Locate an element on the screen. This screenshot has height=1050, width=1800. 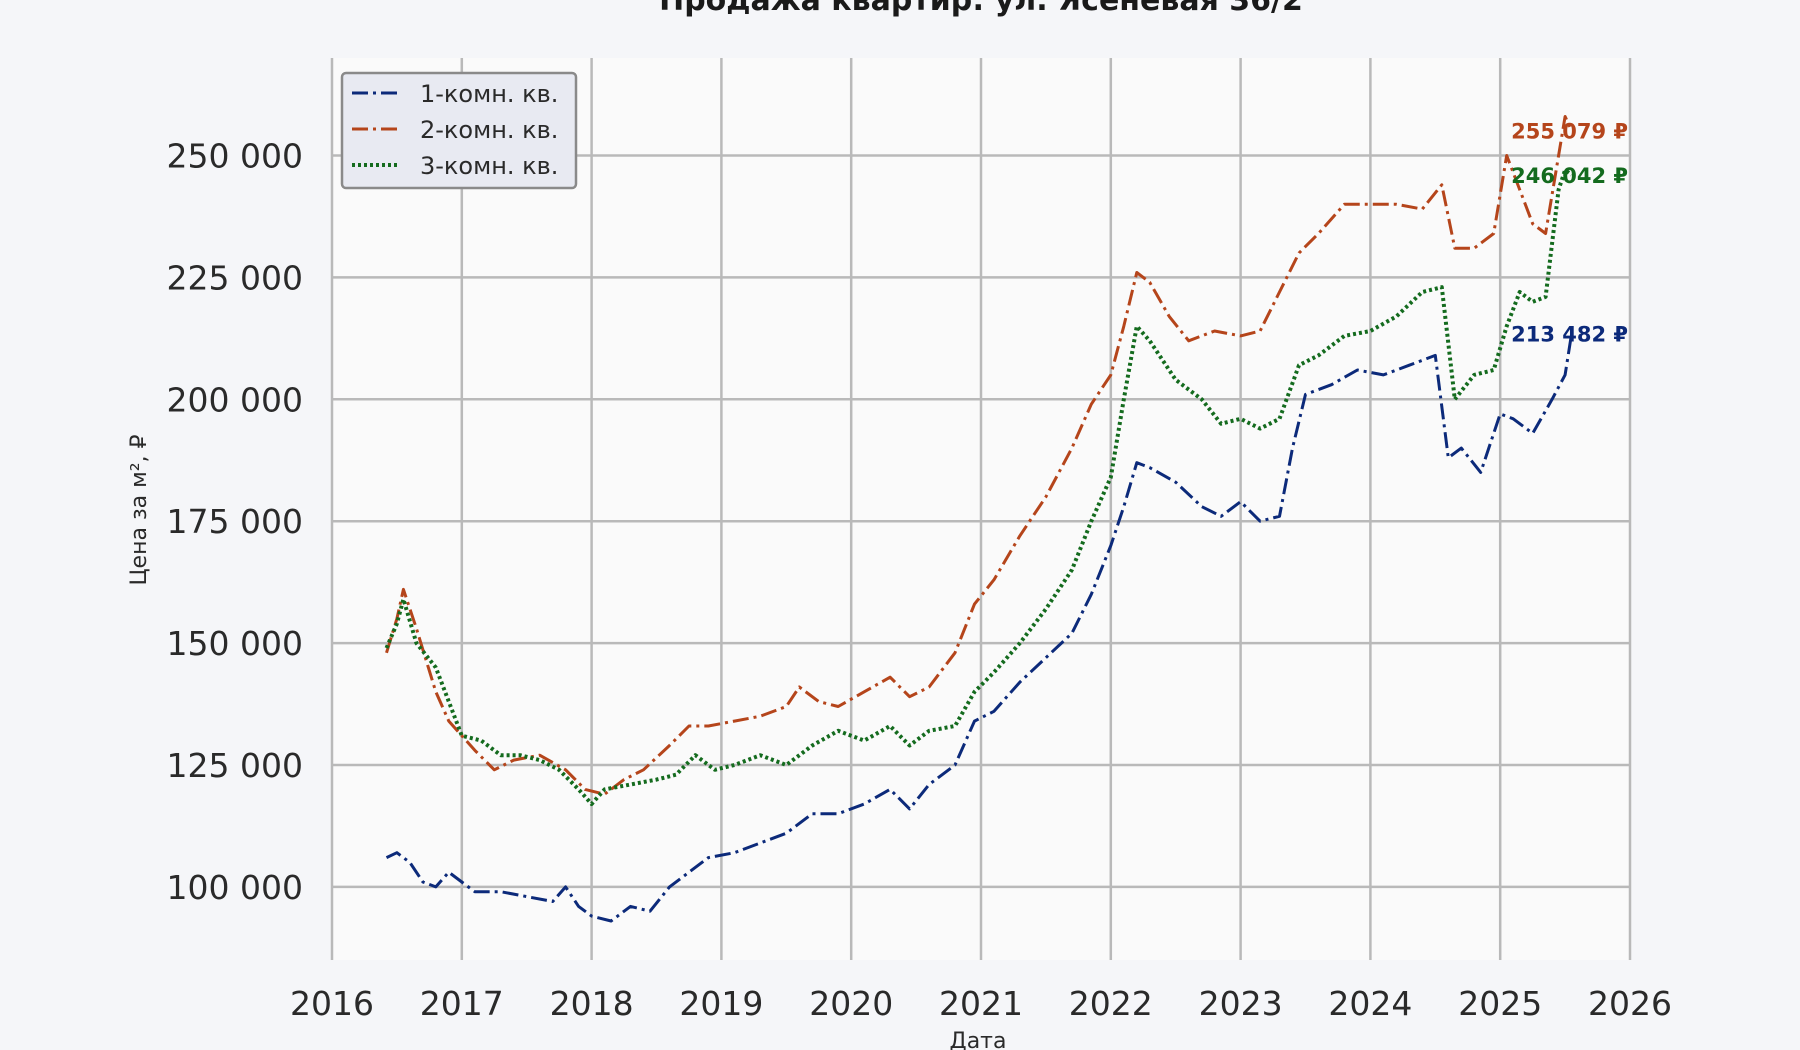
end-value-label: 255 079 ₽ is located at coordinates (1569, 132).